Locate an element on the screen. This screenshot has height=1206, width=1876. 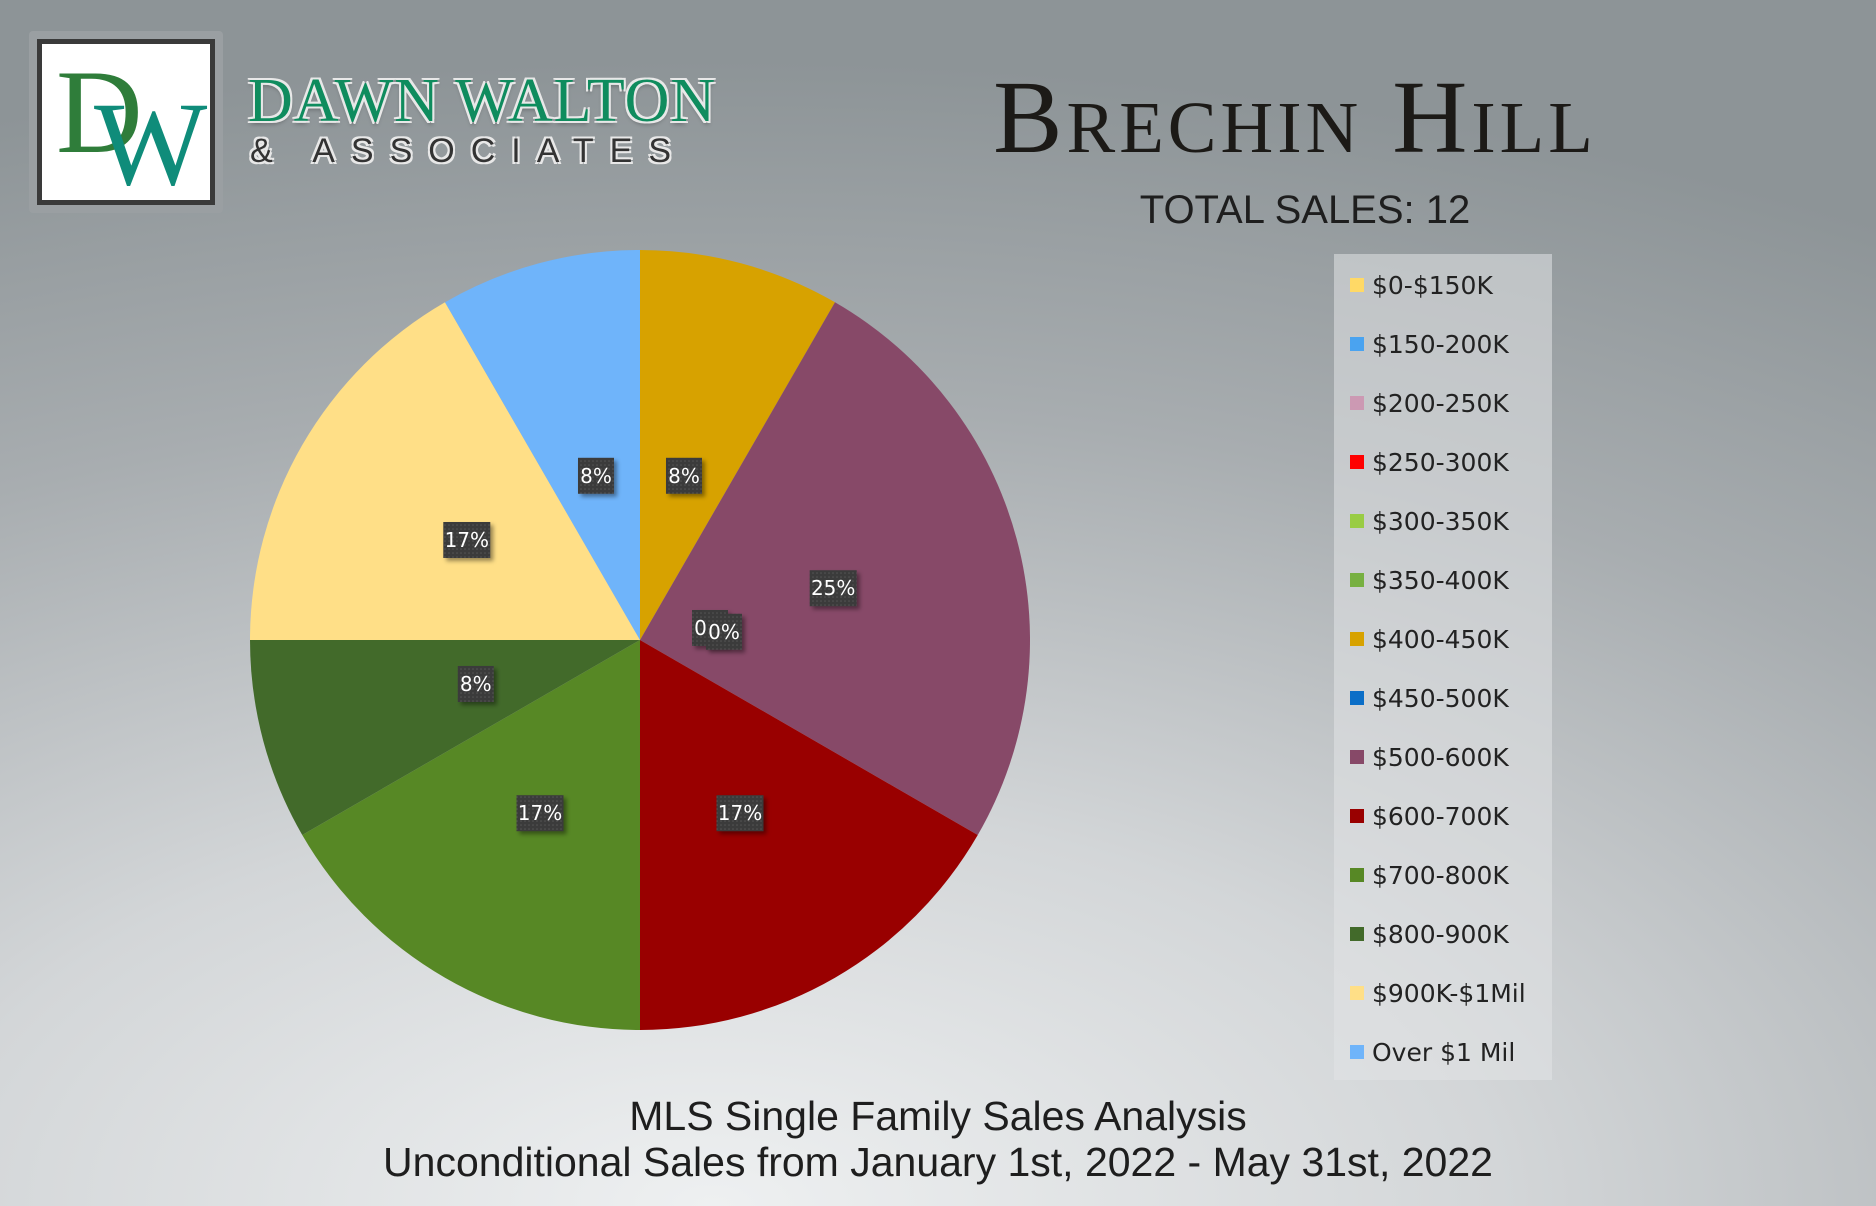
legend-item-250-300k: $250-300K is located at coordinates (1429, 462).